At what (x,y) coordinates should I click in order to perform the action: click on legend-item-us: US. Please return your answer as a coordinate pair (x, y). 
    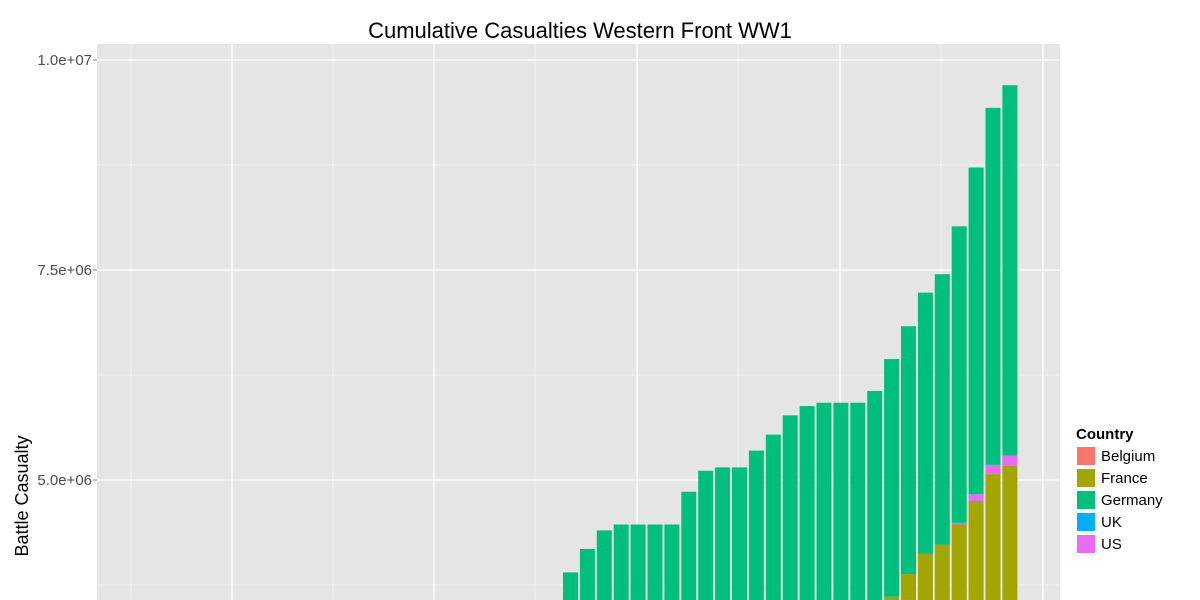
    Looking at the image, I should click on (1119, 544).